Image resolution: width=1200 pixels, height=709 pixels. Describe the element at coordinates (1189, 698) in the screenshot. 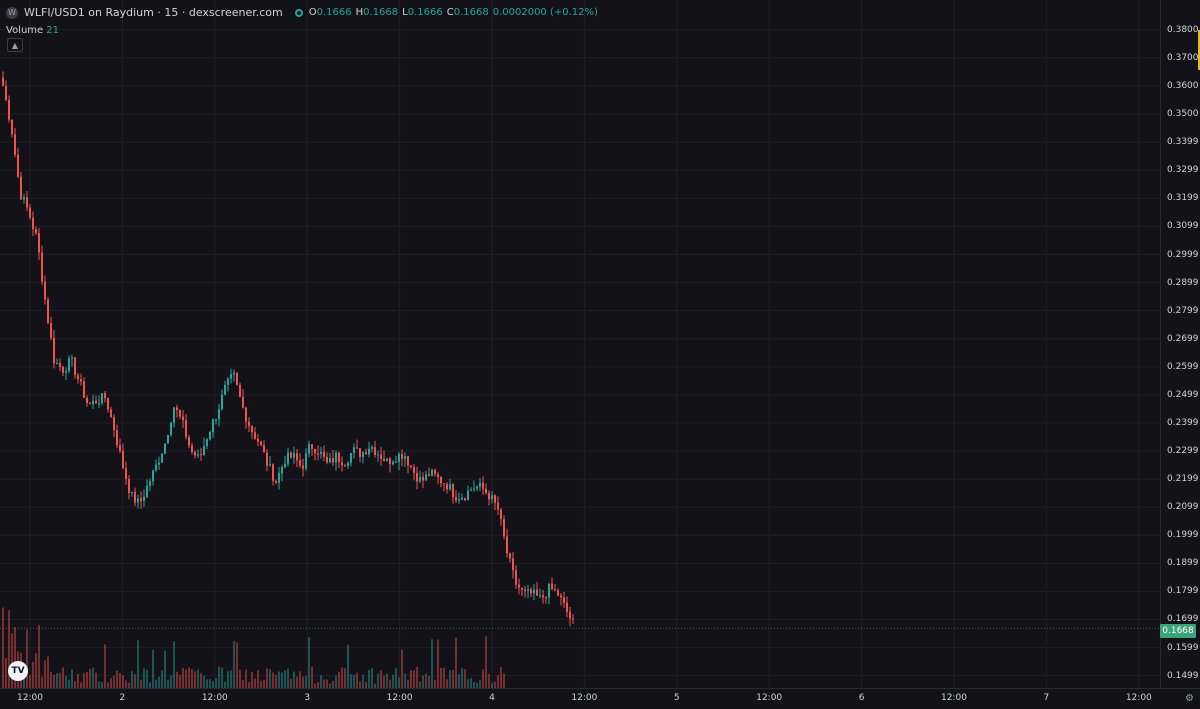

I see `gear-icon: ⚙` at that location.